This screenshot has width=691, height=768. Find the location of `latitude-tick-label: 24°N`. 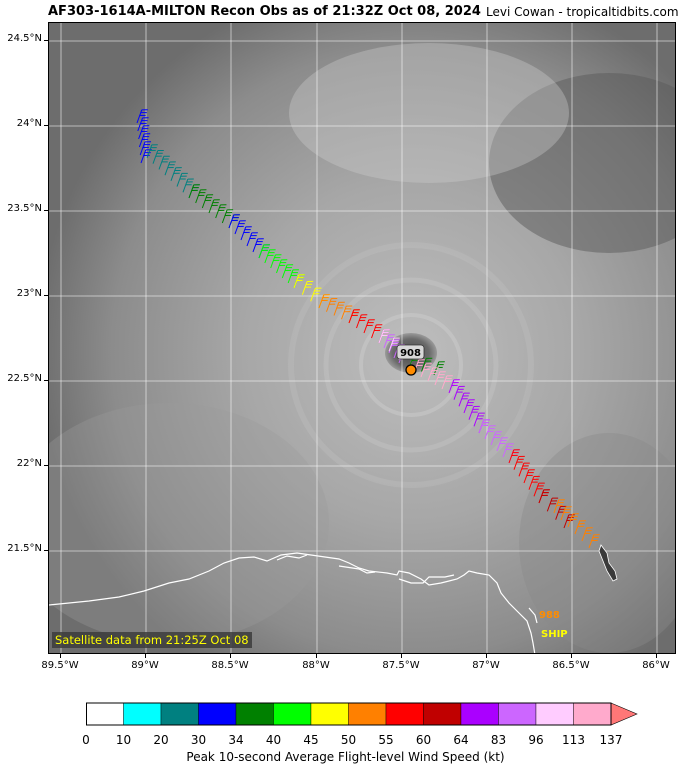

latitude-tick-label: 24°N is located at coordinates (29, 123).